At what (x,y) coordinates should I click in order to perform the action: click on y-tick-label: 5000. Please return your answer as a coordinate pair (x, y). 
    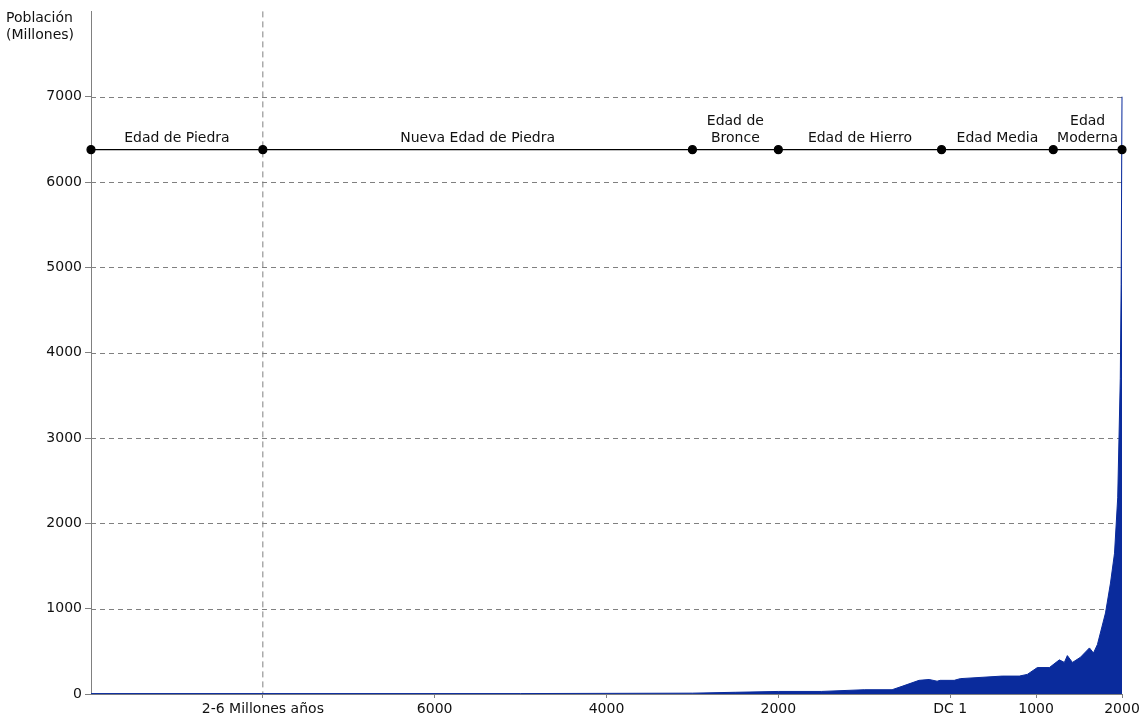
    Looking at the image, I should click on (64, 266).